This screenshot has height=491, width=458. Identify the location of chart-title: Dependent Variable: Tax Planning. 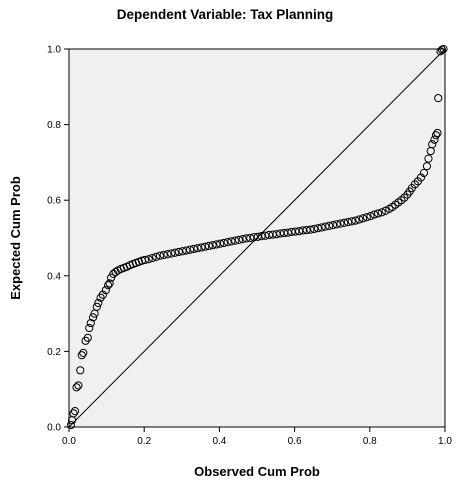
(225, 14).